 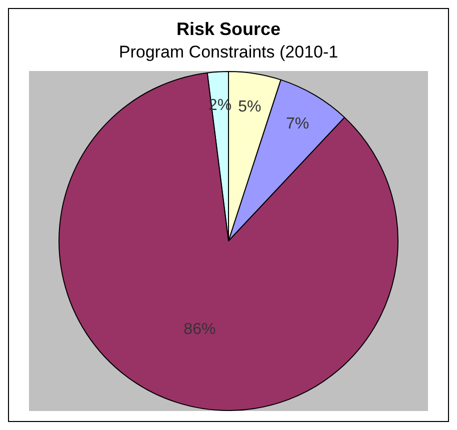 What do you see at coordinates (200, 329) in the screenshot?
I see `data-label: 86%` at bounding box center [200, 329].